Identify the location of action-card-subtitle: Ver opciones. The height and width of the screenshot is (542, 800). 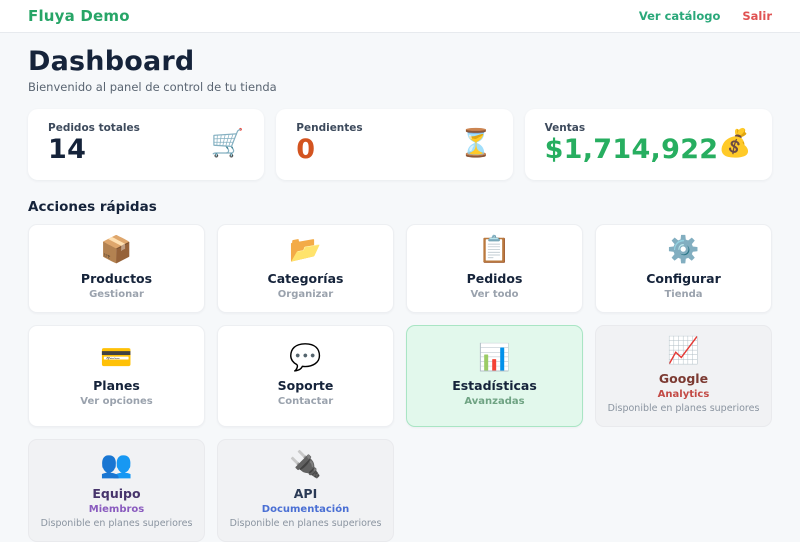
(116, 402).